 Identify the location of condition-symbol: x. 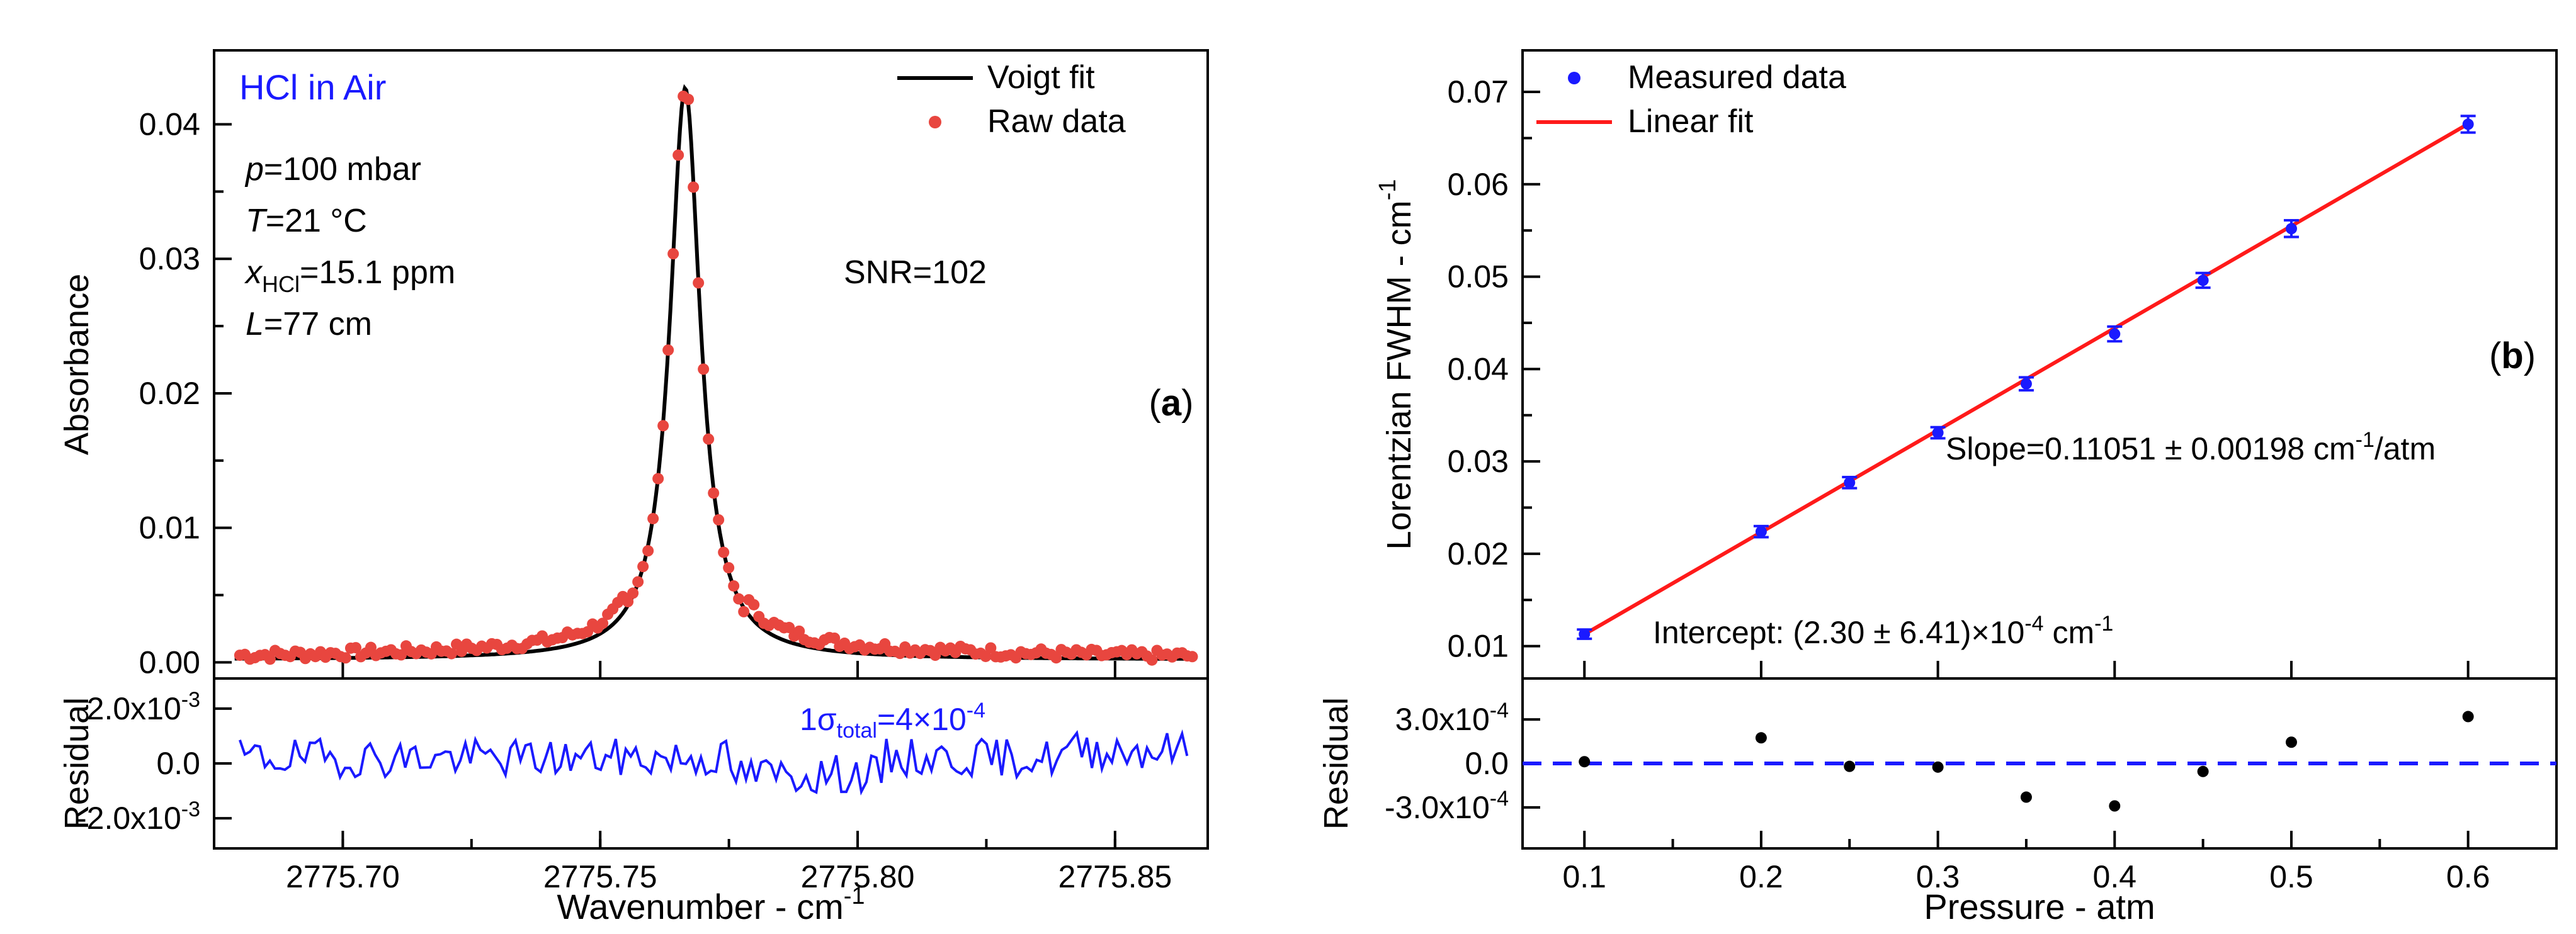
(253, 272).